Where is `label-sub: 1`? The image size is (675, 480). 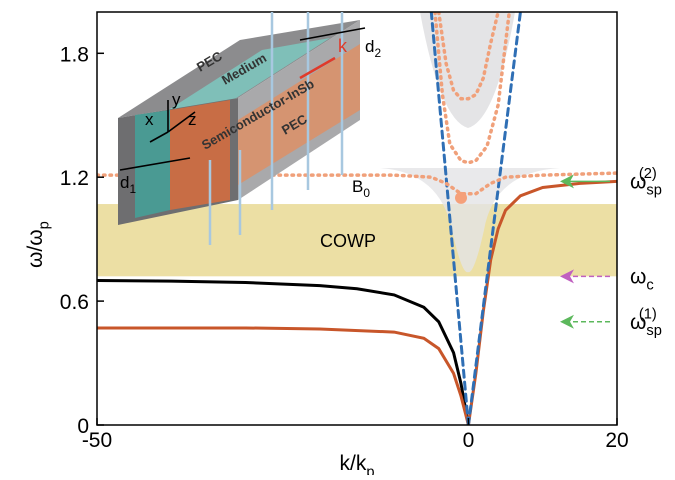
label-sub: 1 is located at coordinates (132, 189).